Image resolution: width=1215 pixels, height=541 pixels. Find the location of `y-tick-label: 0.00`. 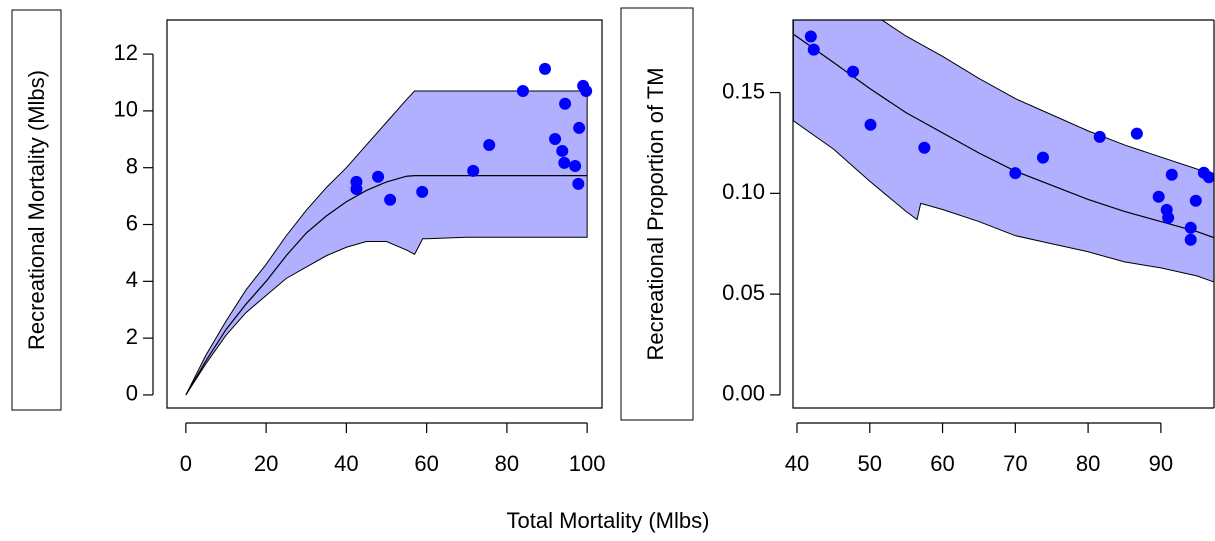

y-tick-label: 0.00 is located at coordinates (743, 393).